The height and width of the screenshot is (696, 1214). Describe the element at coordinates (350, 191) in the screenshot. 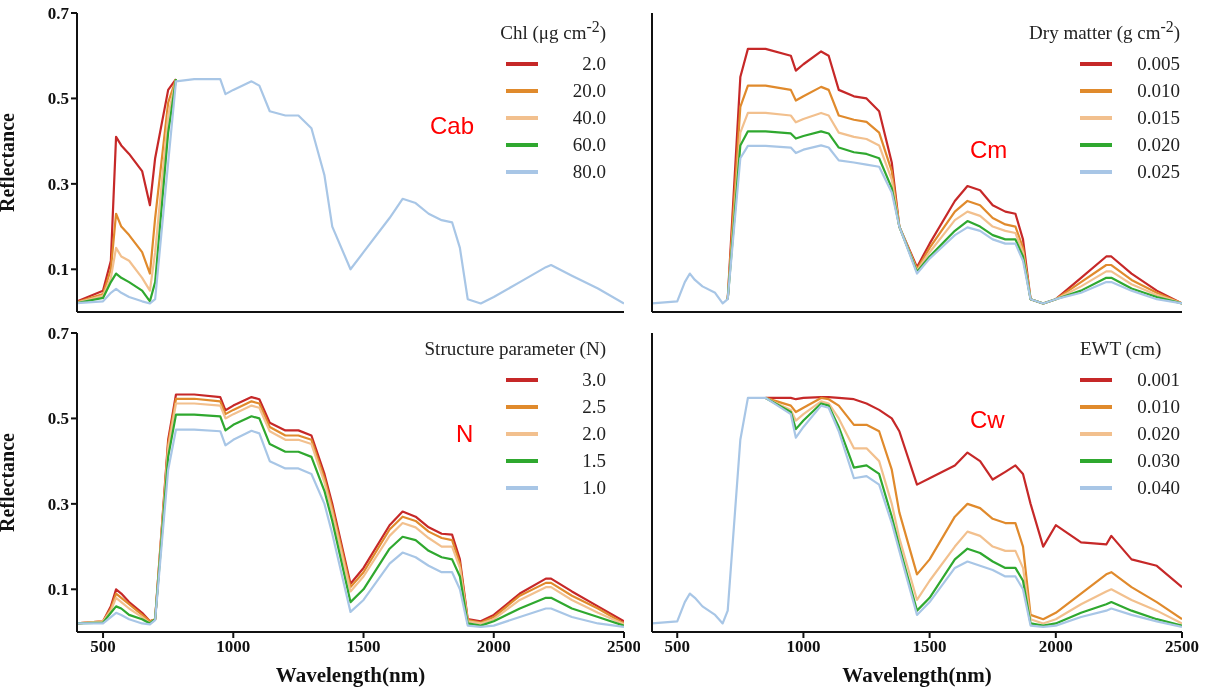

I see `line-series` at that location.